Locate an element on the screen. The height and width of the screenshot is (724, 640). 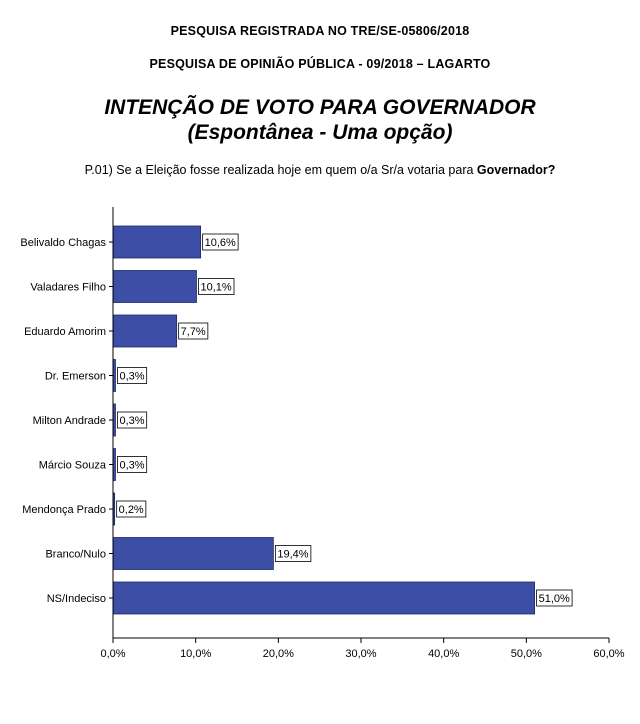
chart-subtitle: (Espontânea - Uma opção) is located at coordinates (320, 132).